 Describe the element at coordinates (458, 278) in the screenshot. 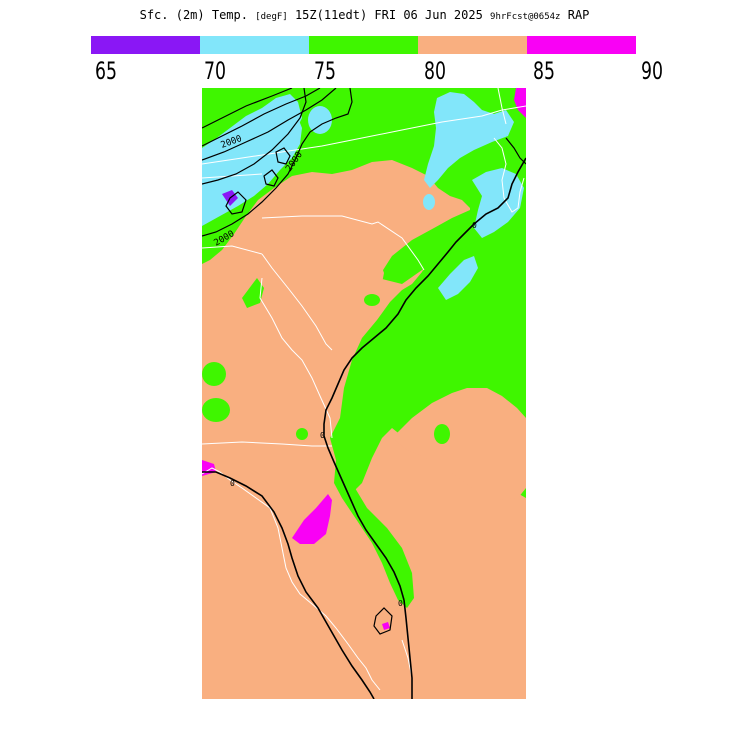

I see `temp-70-75-region-outerbanks` at that location.